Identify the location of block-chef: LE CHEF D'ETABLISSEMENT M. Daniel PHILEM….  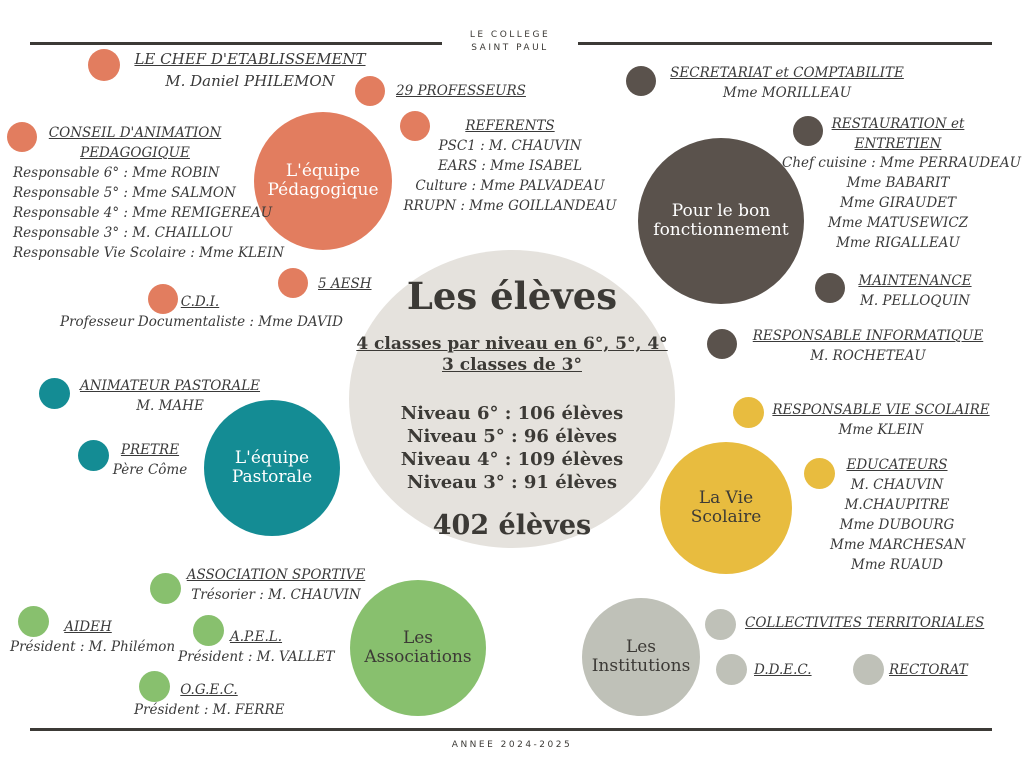
(250, 70).